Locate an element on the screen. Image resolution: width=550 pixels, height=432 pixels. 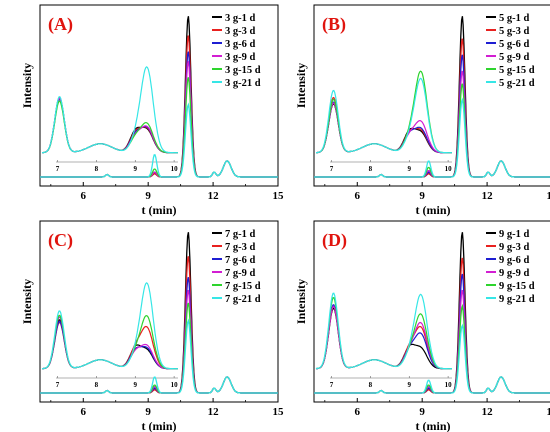
legend-label: 3 g-1 d is located at coordinates (240, 18).